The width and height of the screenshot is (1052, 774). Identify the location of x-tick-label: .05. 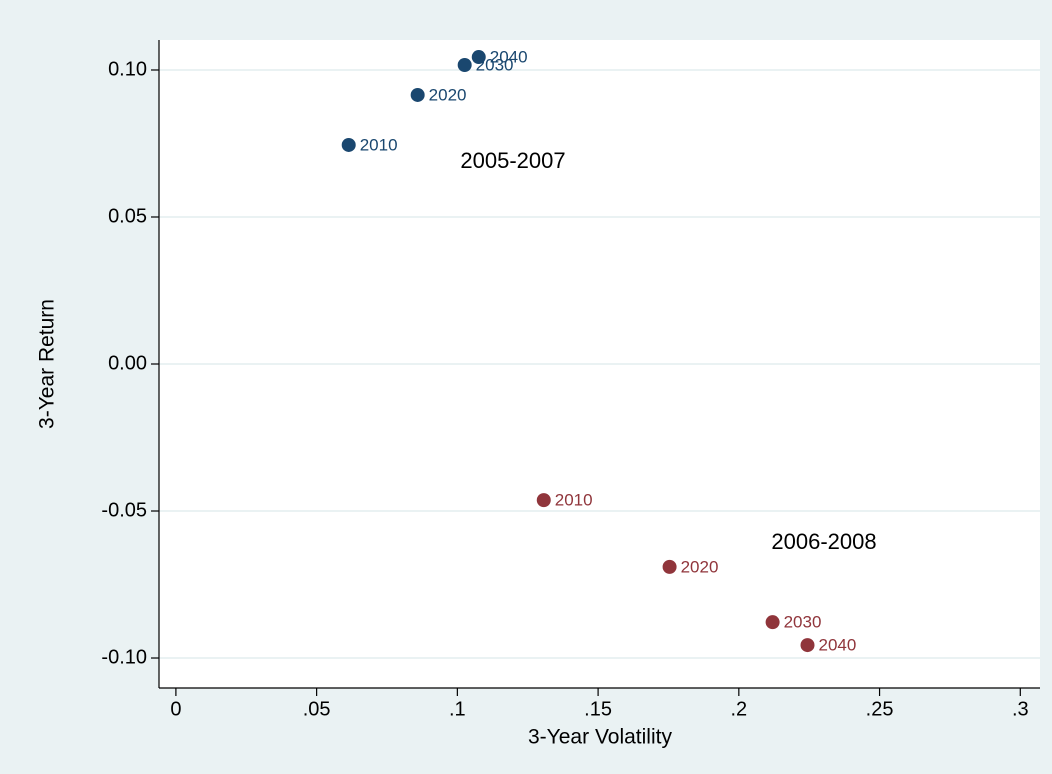
(317, 709).